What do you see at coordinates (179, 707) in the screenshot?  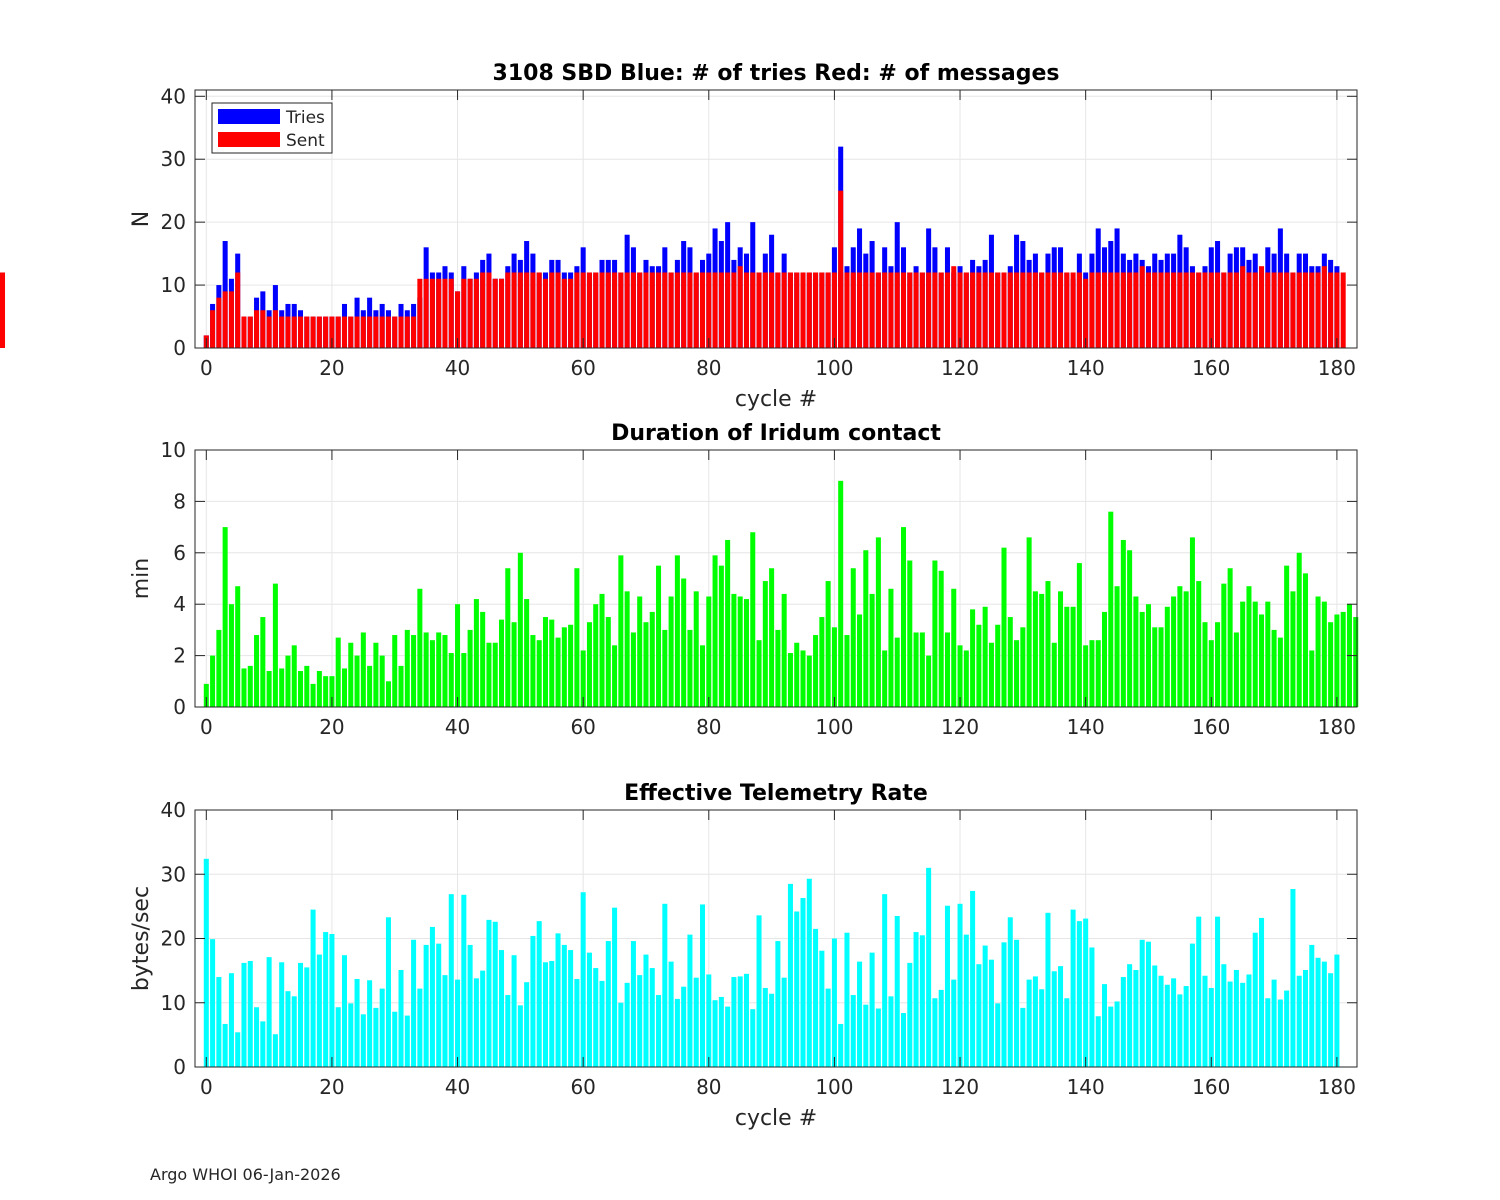 I see `y-tick-label: 0` at bounding box center [179, 707].